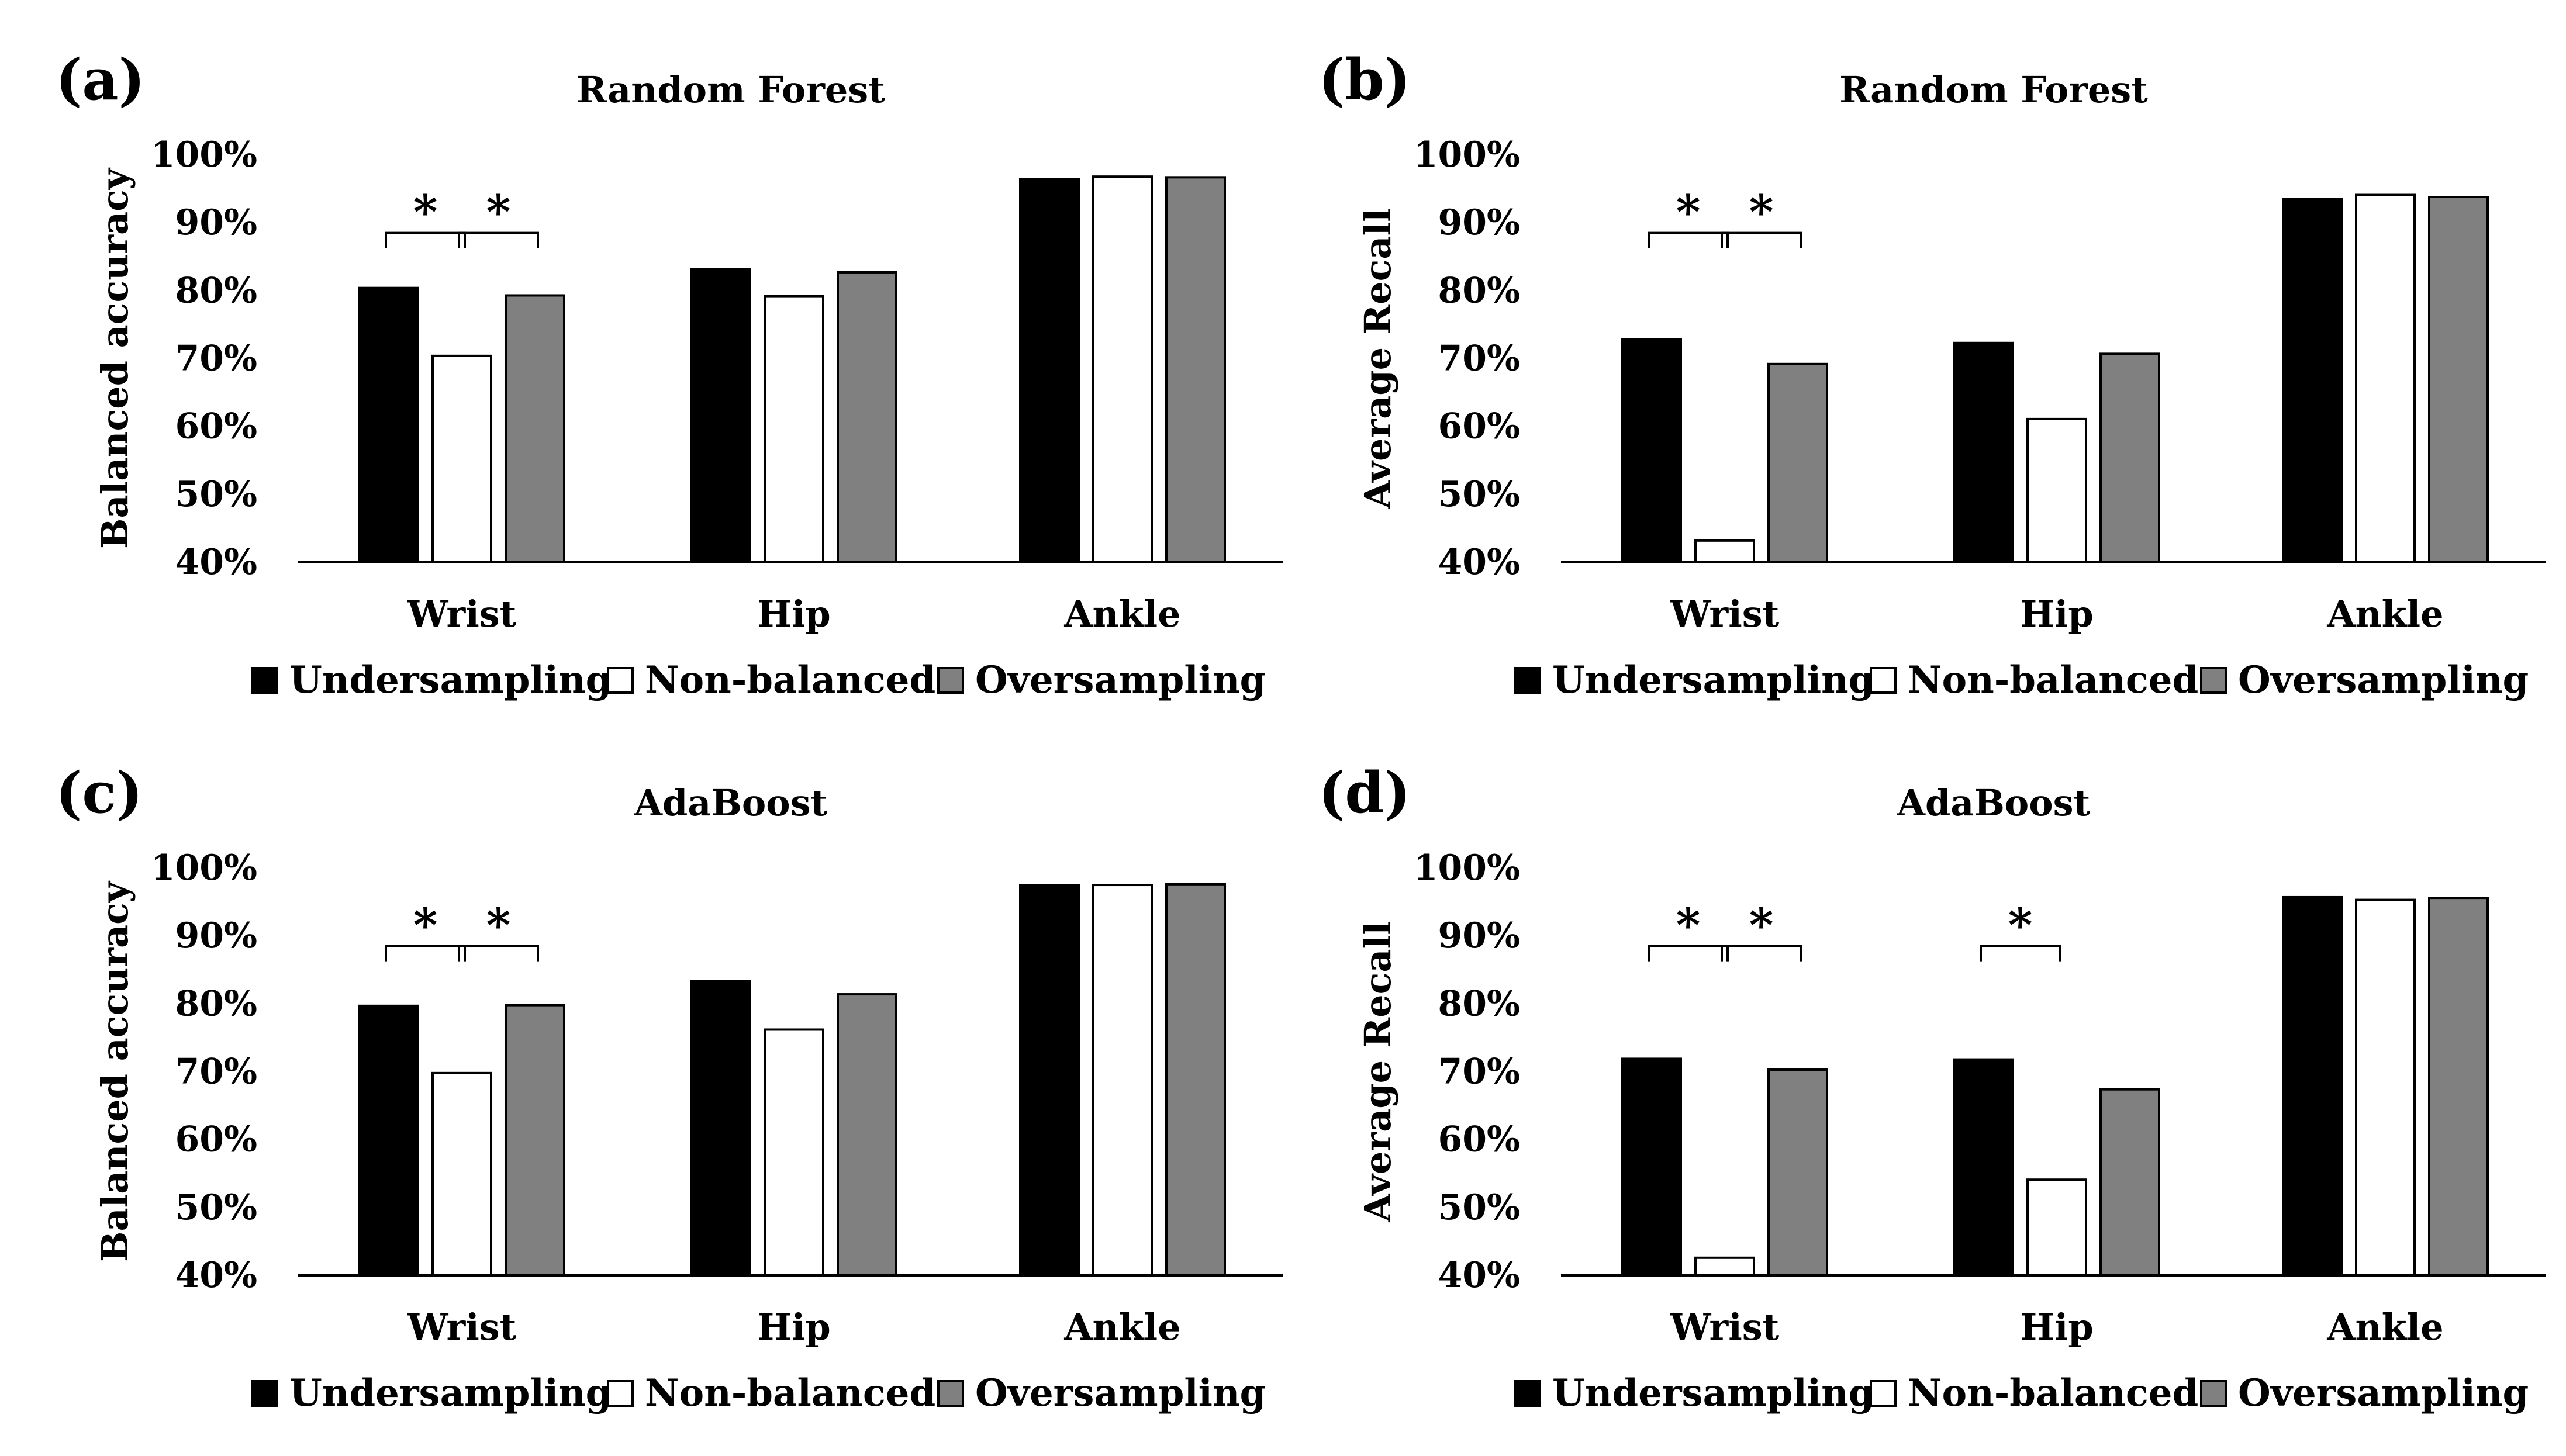 The image size is (2566, 1456). What do you see at coordinates (2384, 614) in the screenshot?
I see `x-tick-label: Ankle` at bounding box center [2384, 614].